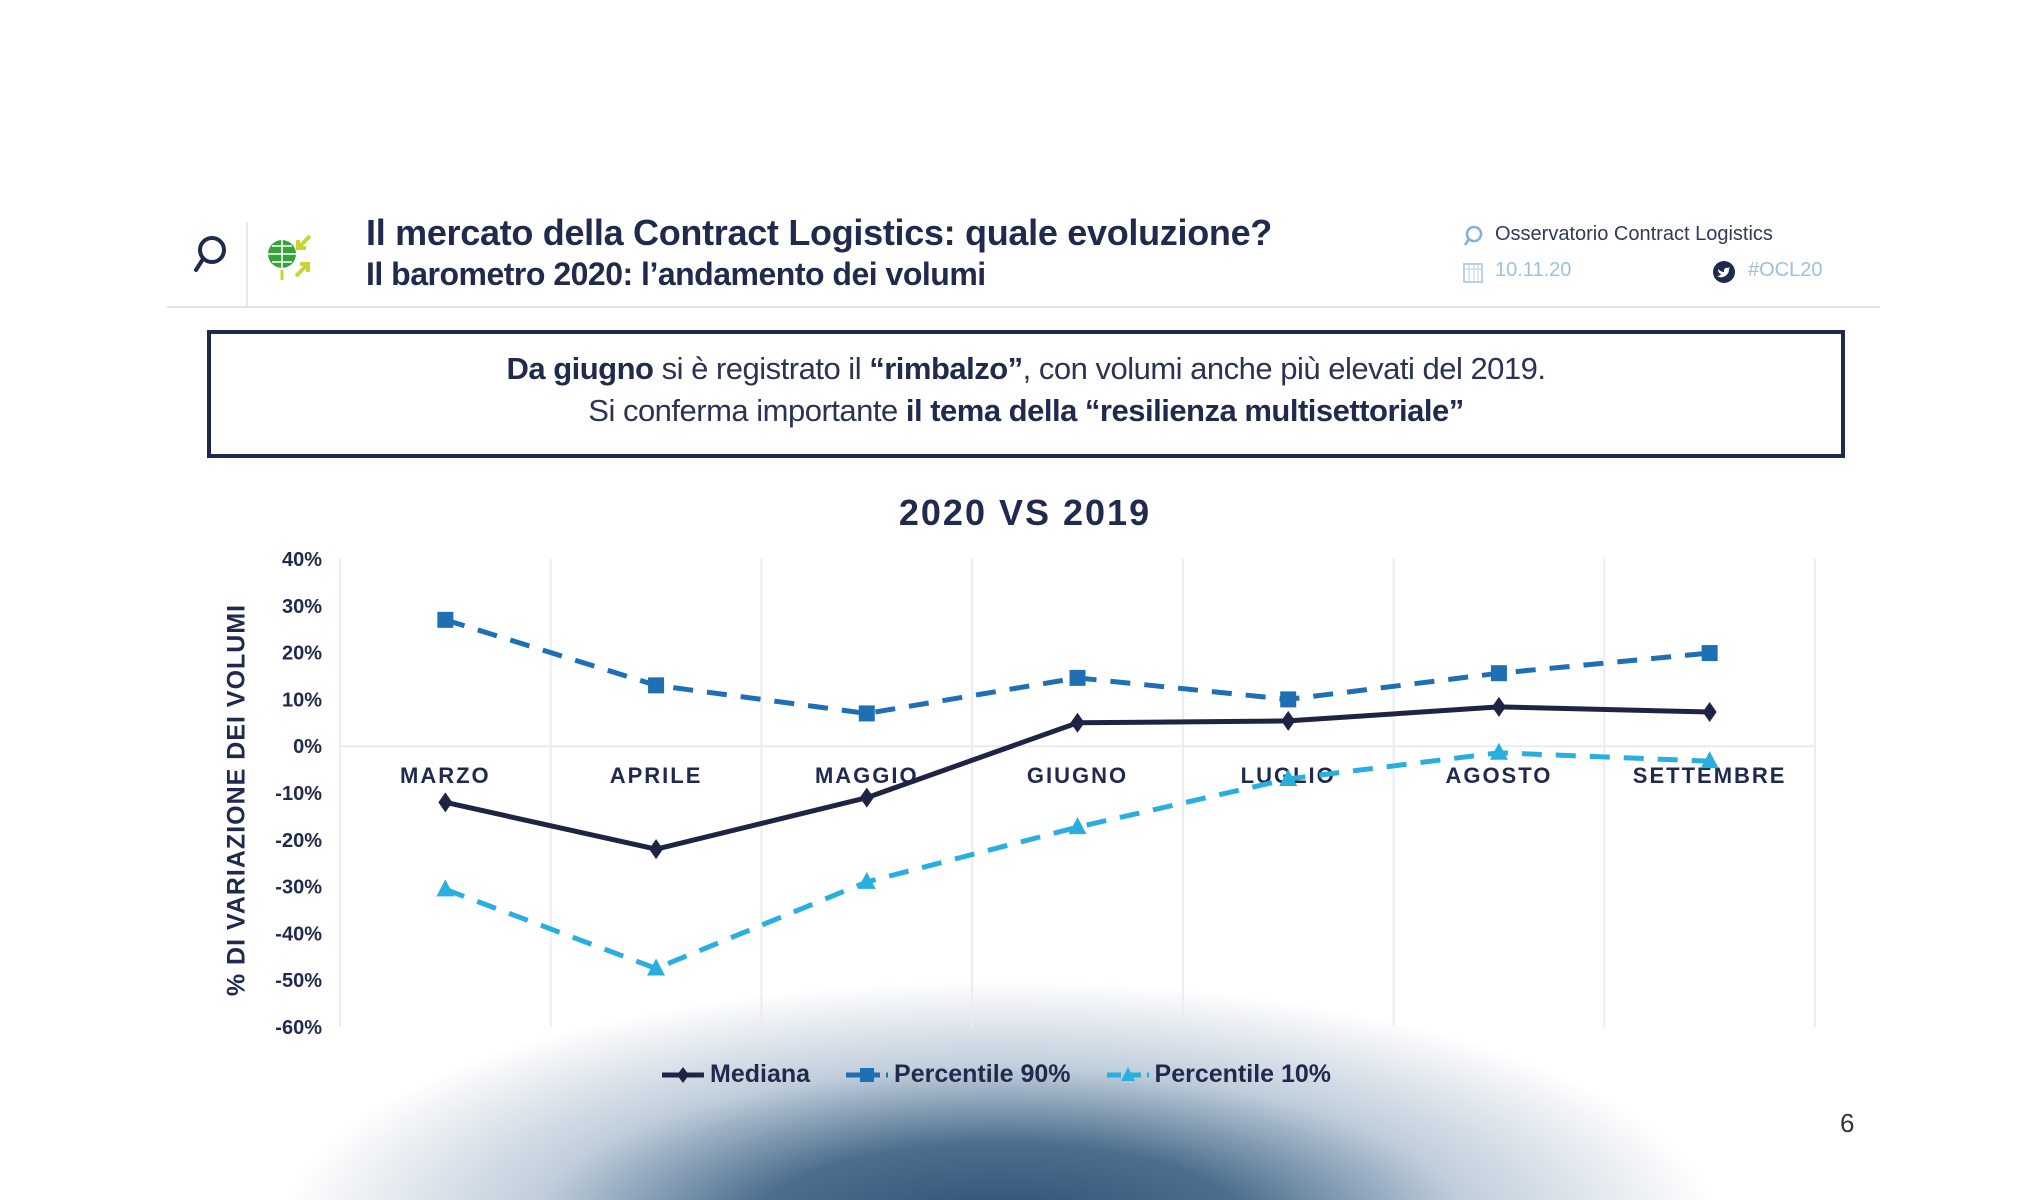 Image resolution: width=2040 pixels, height=1200 pixels. What do you see at coordinates (1785, 270) in the screenshot?
I see `hashtag-label: #OCL20` at bounding box center [1785, 270].